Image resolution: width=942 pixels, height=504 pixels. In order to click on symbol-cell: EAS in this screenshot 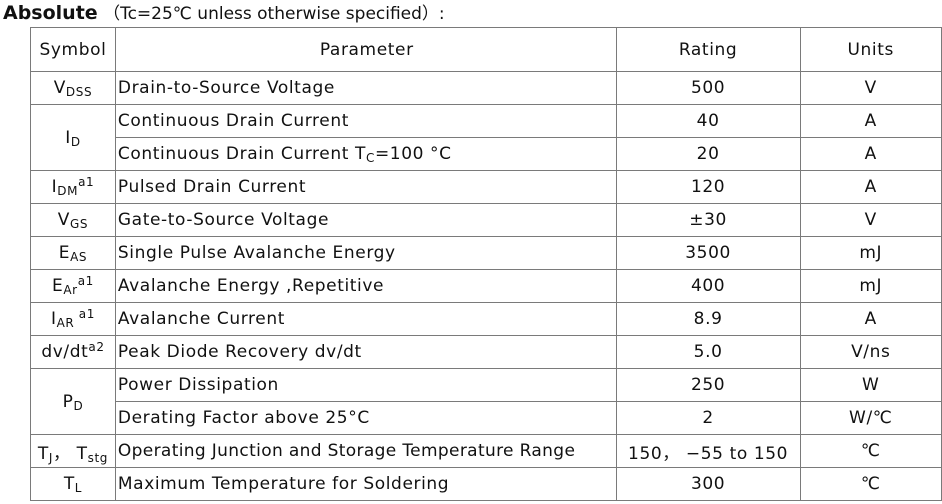, I will do `click(73, 253)`.